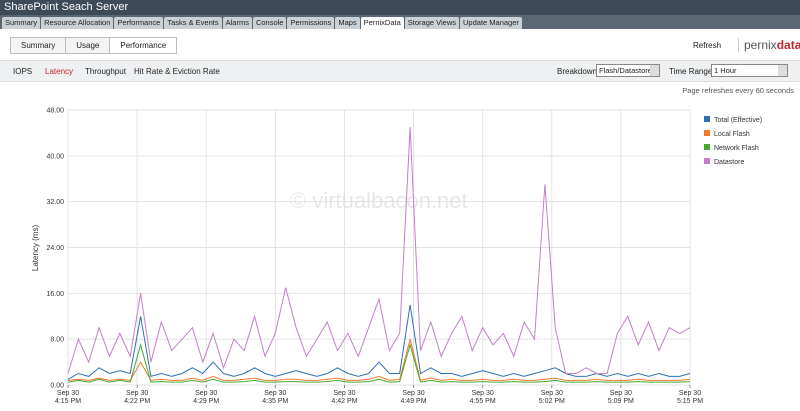 The width and height of the screenshot is (800, 411). I want to click on x-tick-label: Sep 30 5:09 PM, so click(620, 397).